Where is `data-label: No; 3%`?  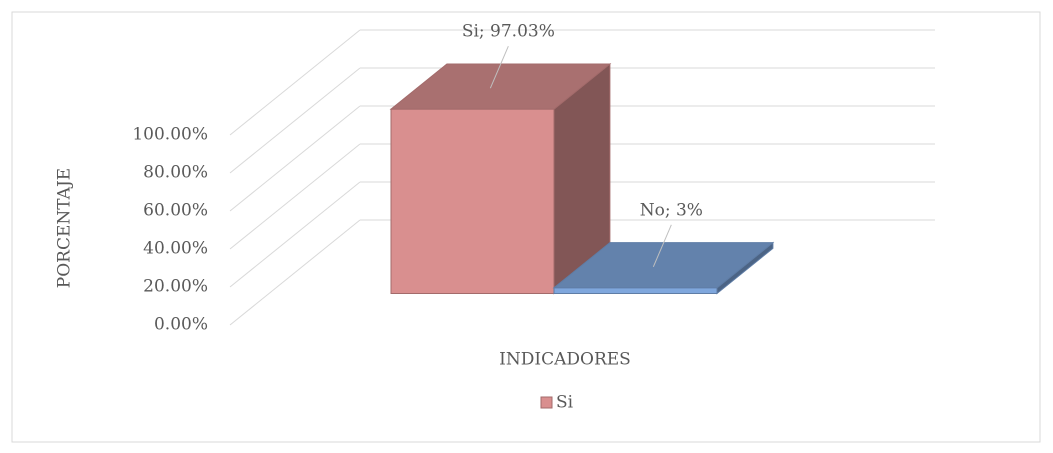
data-label: No; 3% is located at coordinates (671, 210).